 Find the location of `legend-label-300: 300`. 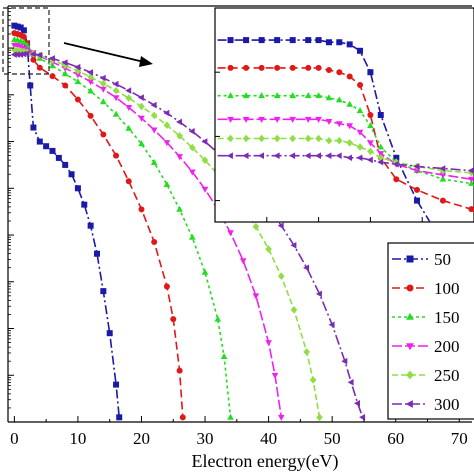

legend-label-300: 300 is located at coordinates (447, 404).